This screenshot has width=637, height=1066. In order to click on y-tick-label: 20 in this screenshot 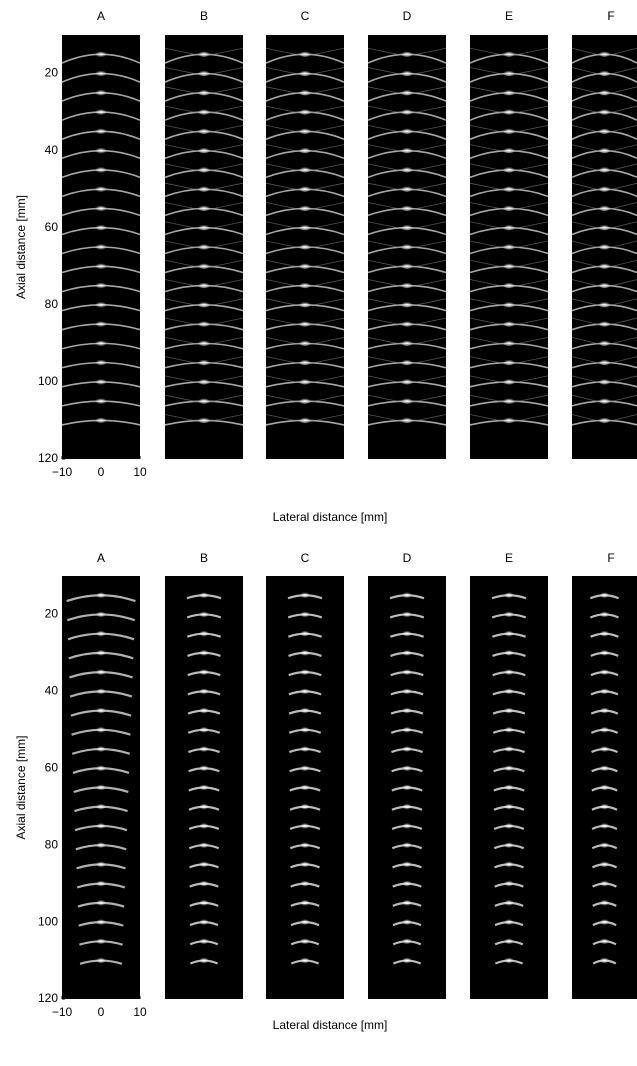, I will do `click(52, 73)`.